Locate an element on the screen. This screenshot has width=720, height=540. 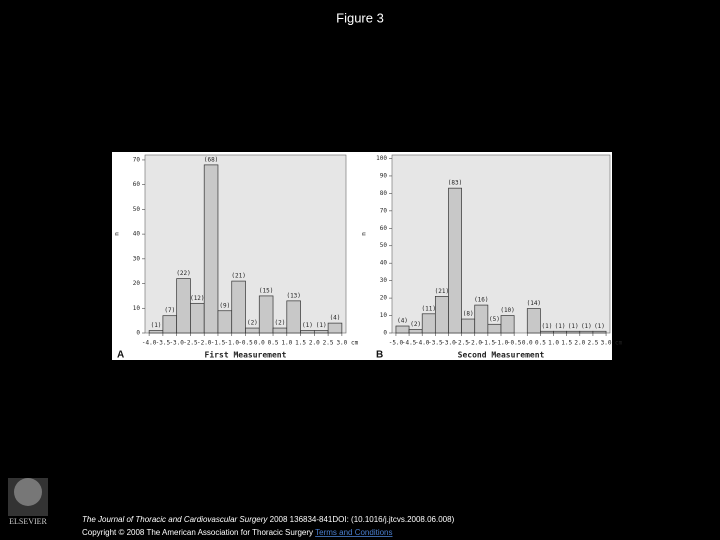
logo-text: ELSEVIER is located at coordinates (28, 521).